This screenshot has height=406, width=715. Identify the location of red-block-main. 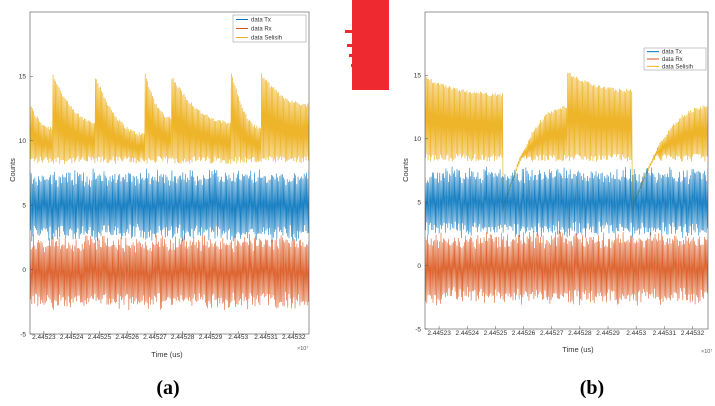
(370, 45).